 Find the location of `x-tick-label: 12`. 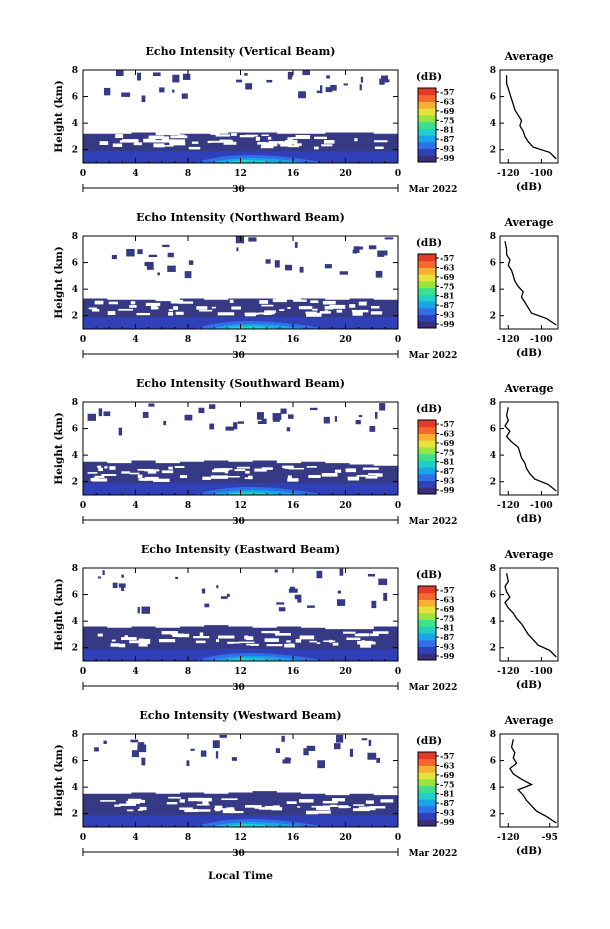

x-tick-label: 12 is located at coordinates (240, 174).